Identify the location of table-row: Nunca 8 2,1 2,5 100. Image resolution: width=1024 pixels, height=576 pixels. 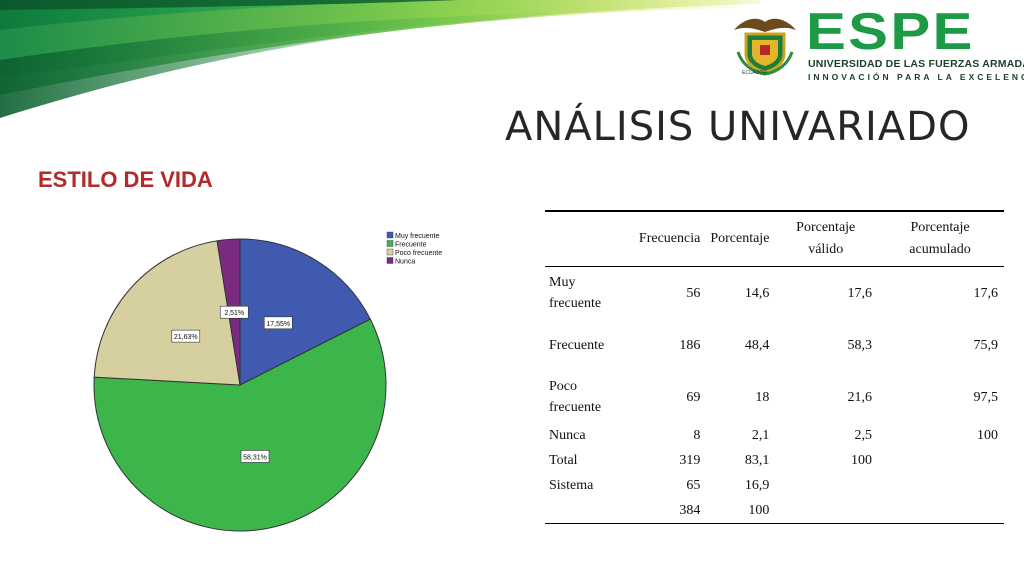
(774, 435).